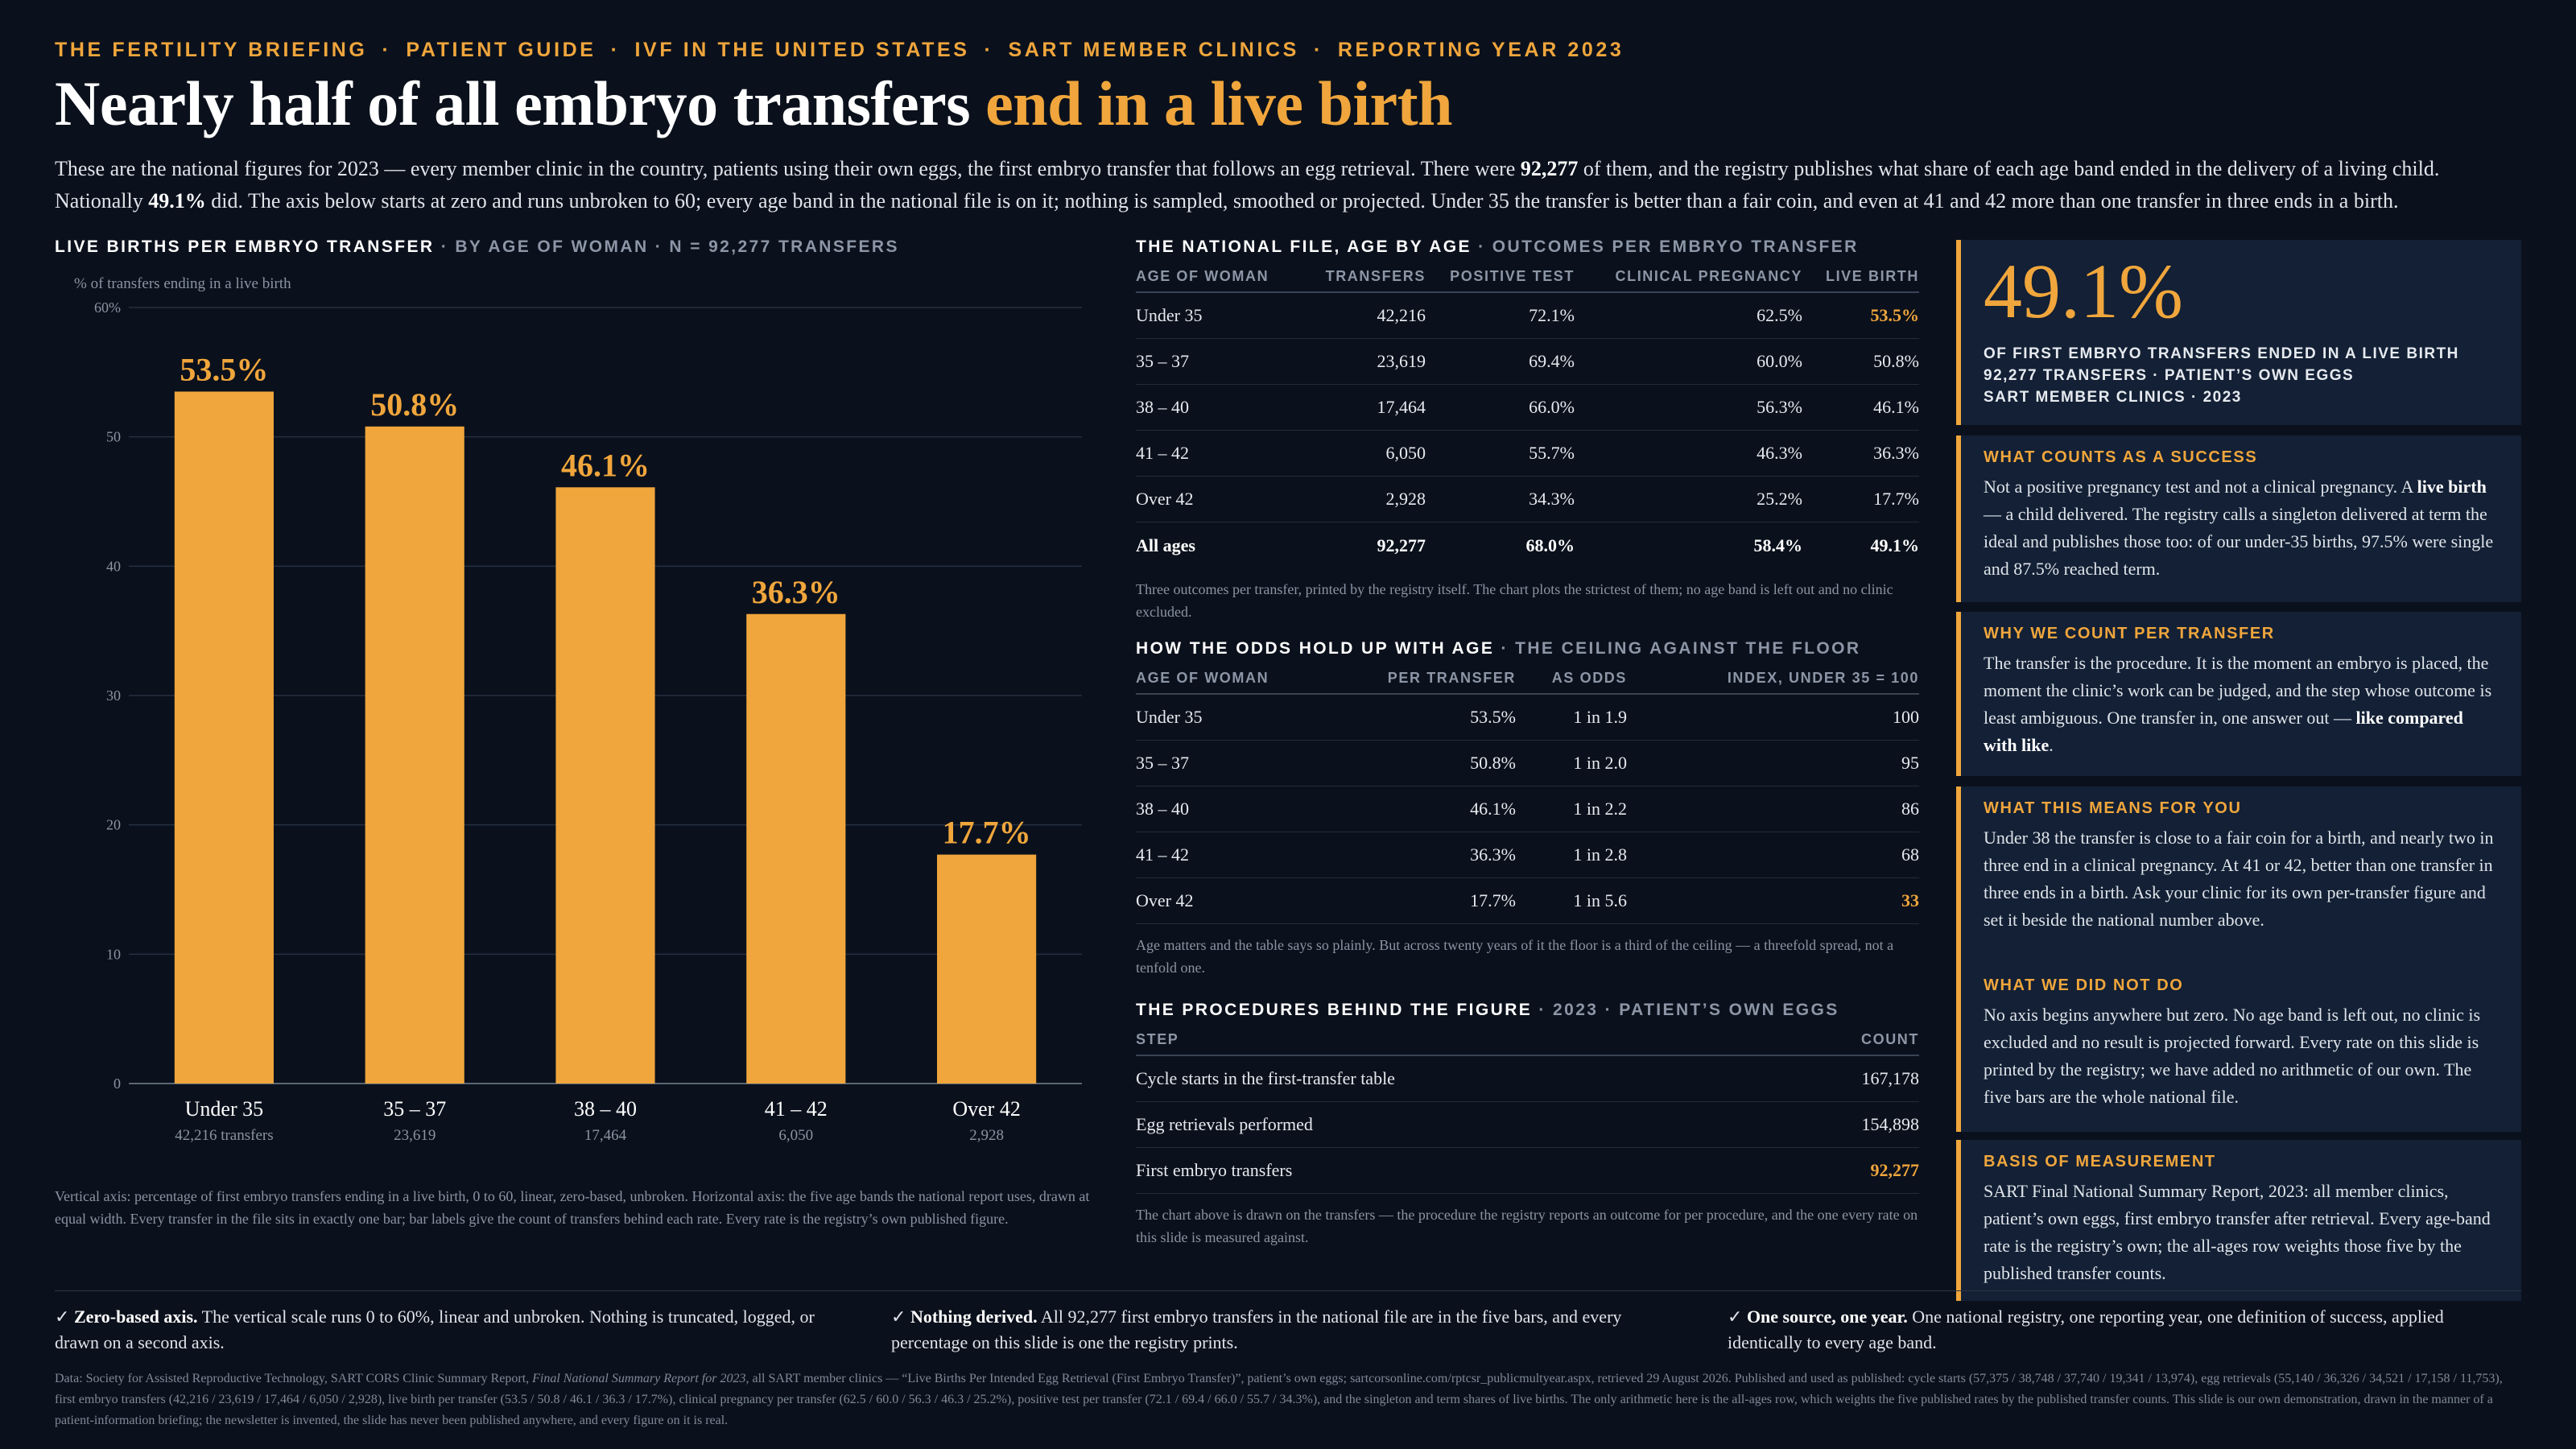 Image resolution: width=2576 pixels, height=1449 pixels. What do you see at coordinates (2113, 808) in the screenshot?
I see `card-title: WHAT THIS MEANS FOR YOU` at bounding box center [2113, 808].